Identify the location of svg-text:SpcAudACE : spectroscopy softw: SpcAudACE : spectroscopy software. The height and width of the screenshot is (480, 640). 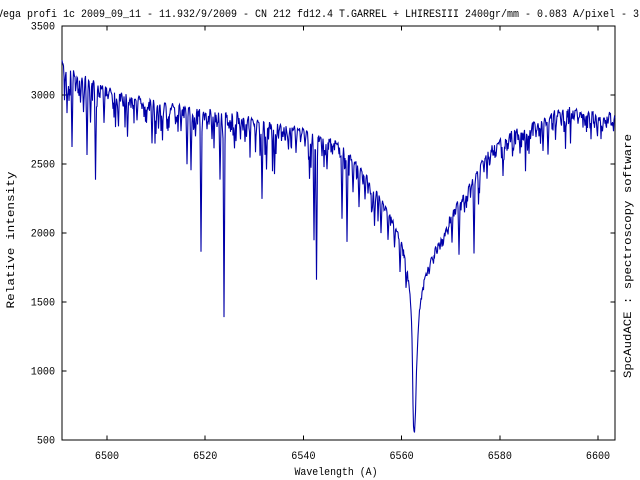
(629, 256).